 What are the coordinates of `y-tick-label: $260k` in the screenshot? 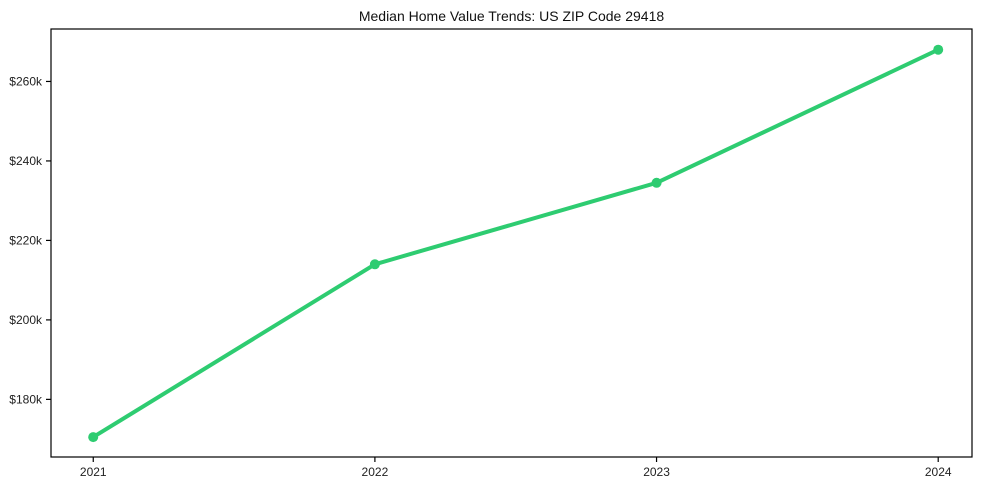 It's located at (26, 81).